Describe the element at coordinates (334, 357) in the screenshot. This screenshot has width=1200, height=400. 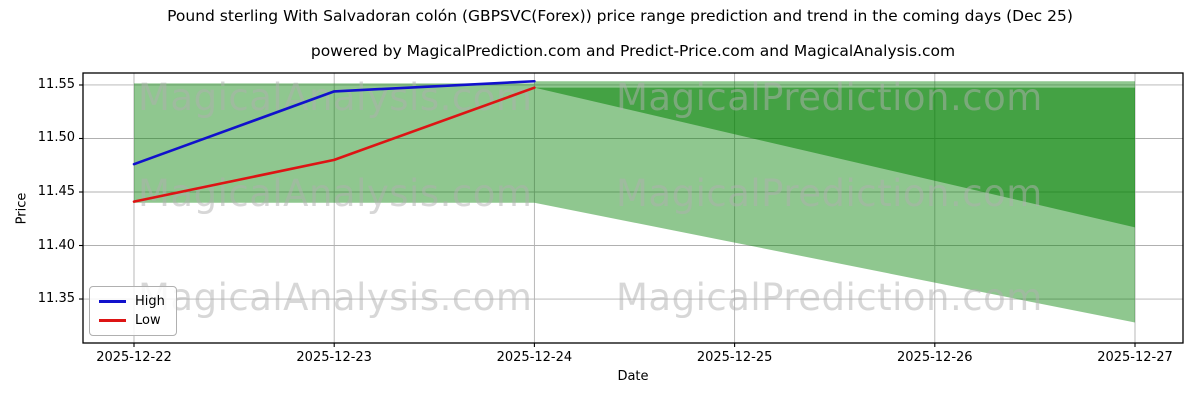
I see `x-tick-label: 2025-12-23` at that location.